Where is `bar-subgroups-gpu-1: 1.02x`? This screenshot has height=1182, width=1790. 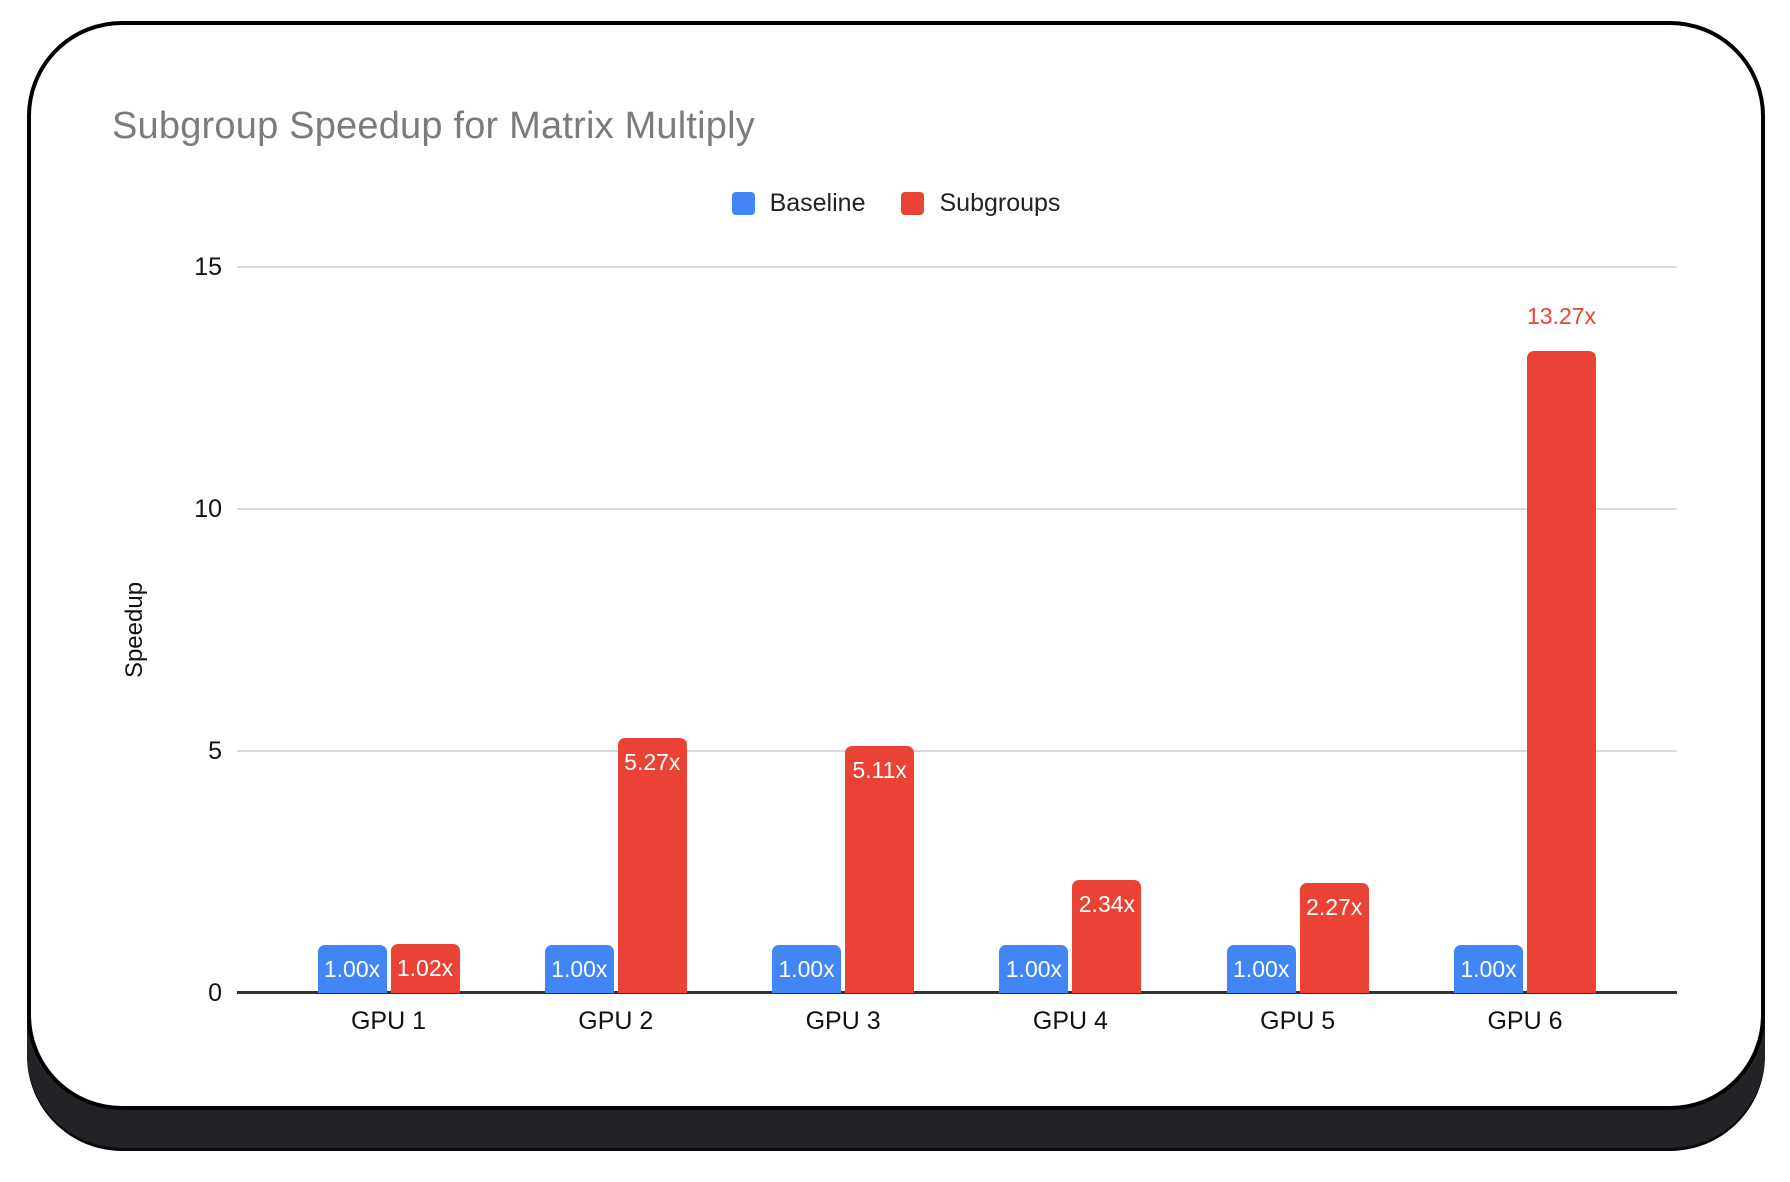 bar-subgroups-gpu-1: 1.02x is located at coordinates (425, 968).